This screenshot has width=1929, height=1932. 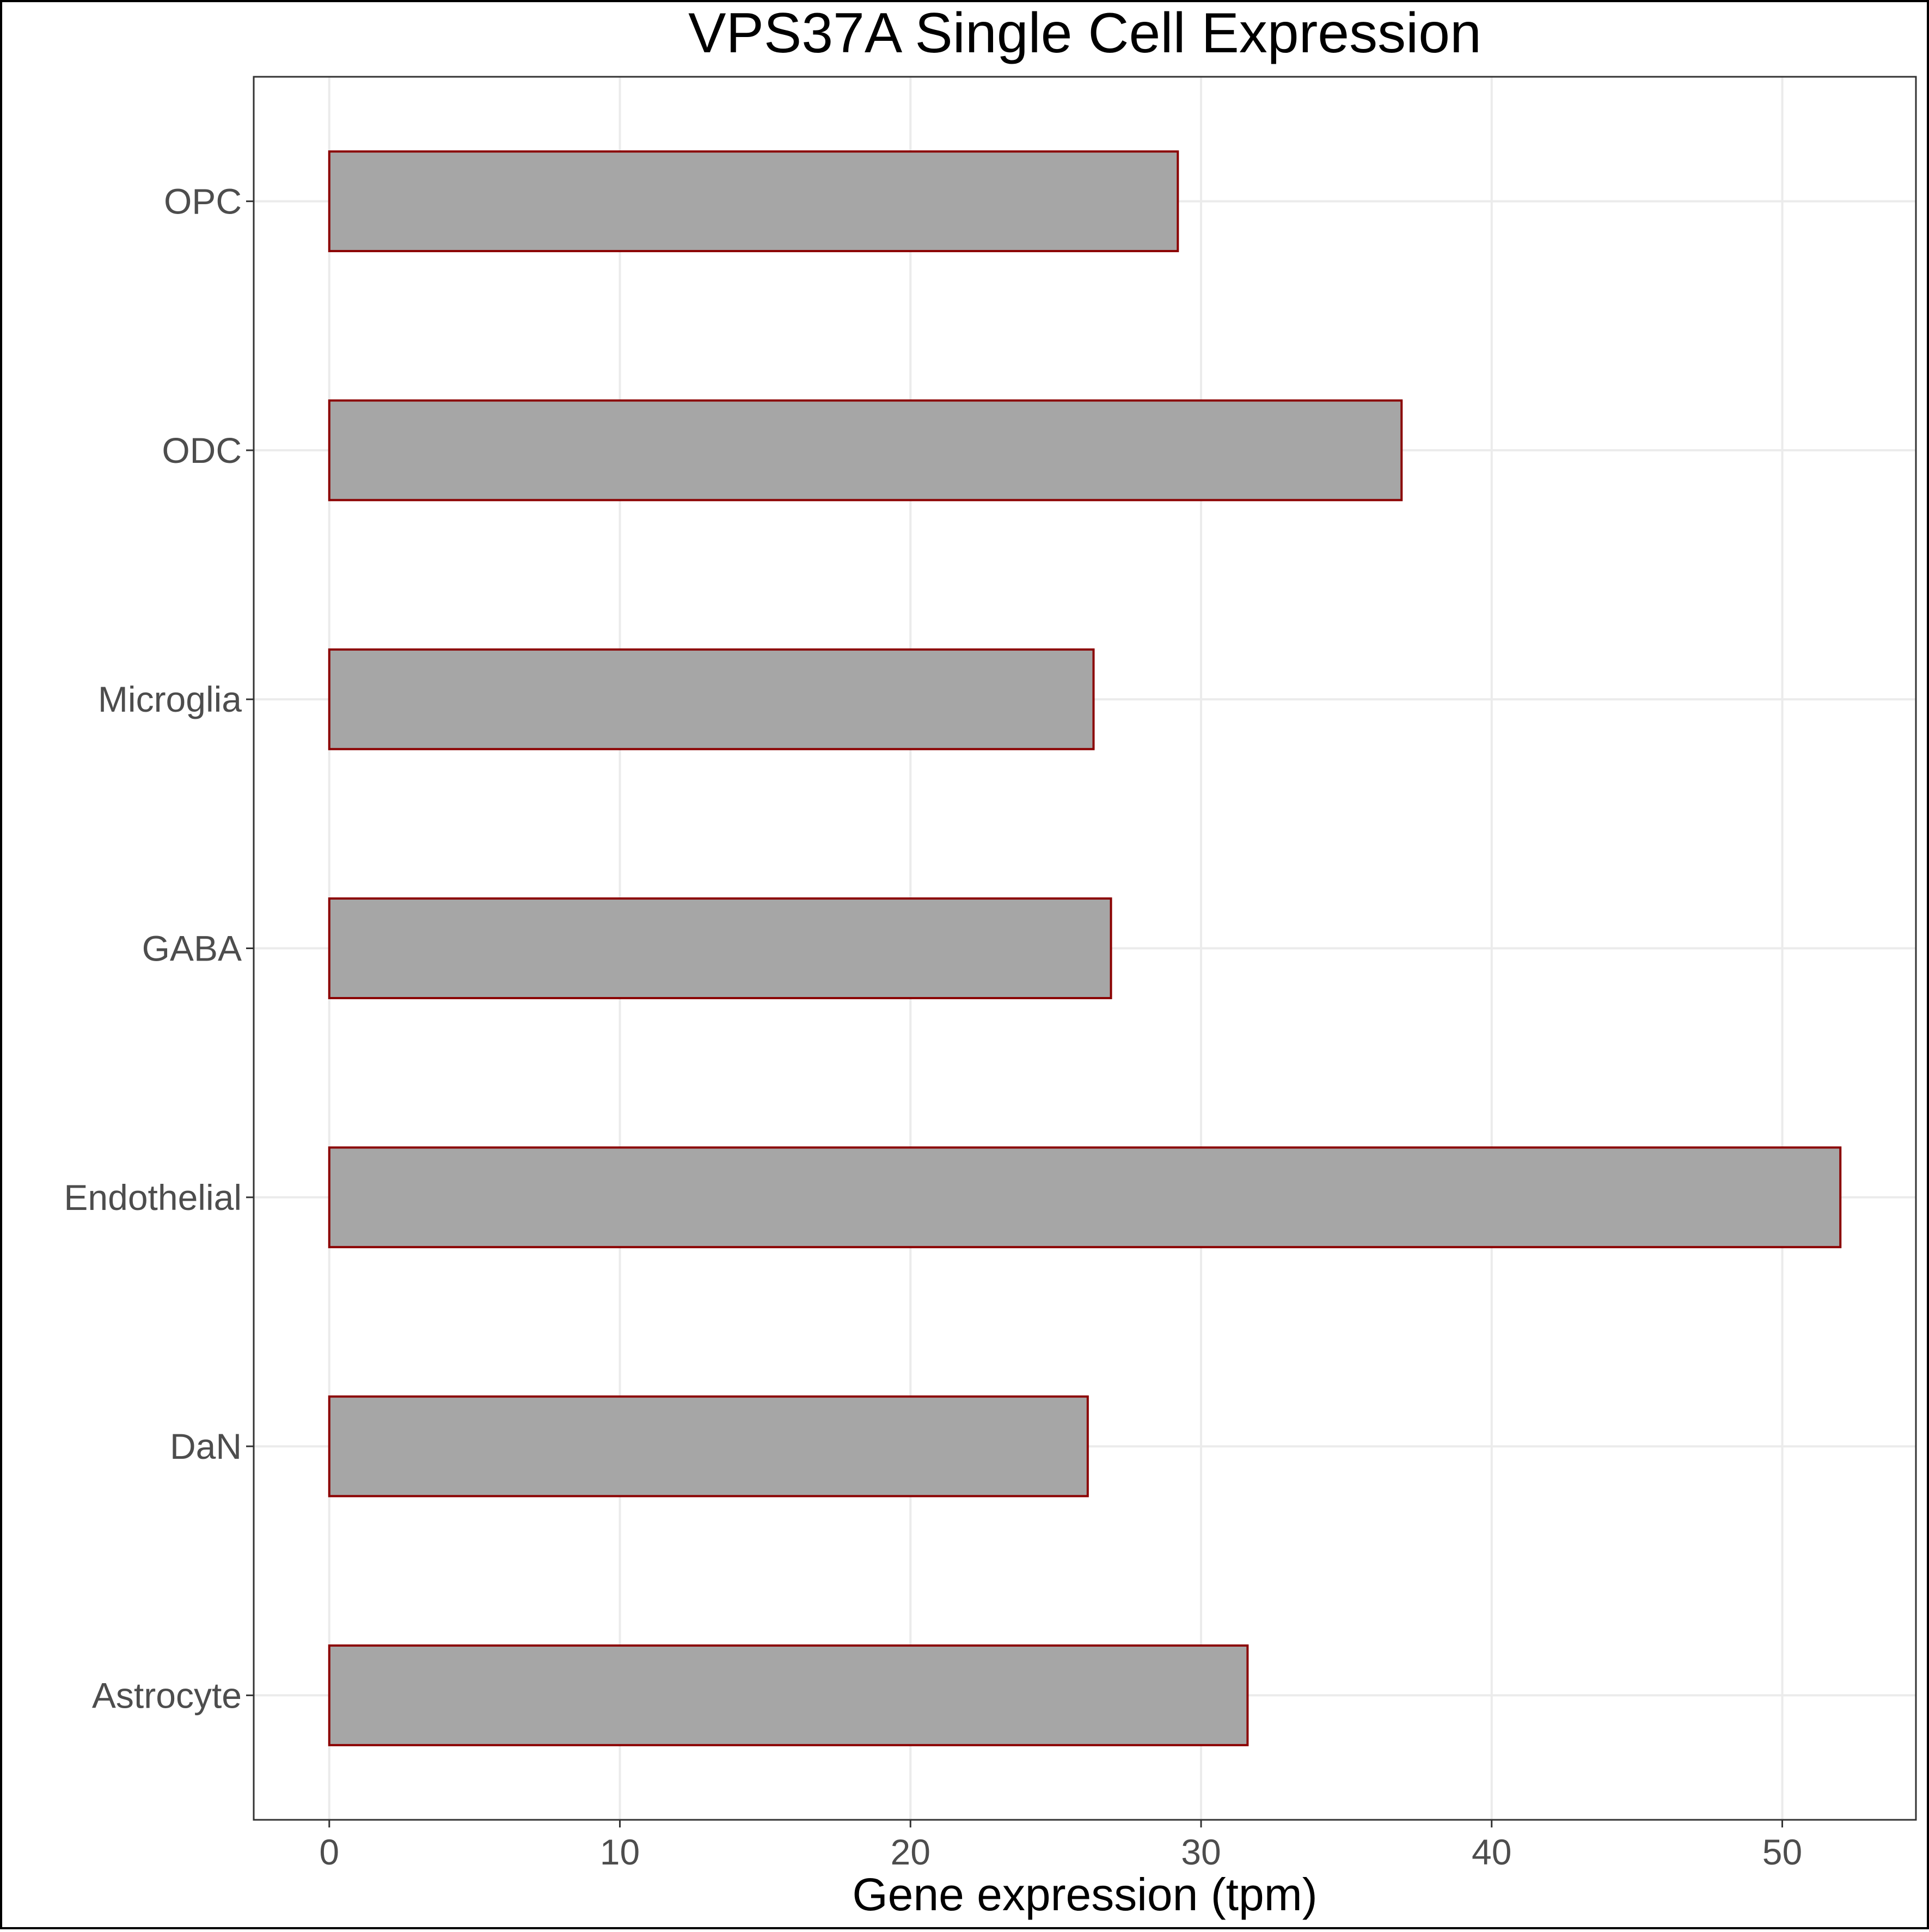 I want to click on x-axis-title: Gene expression (tpm), so click(x=1084, y=1895).